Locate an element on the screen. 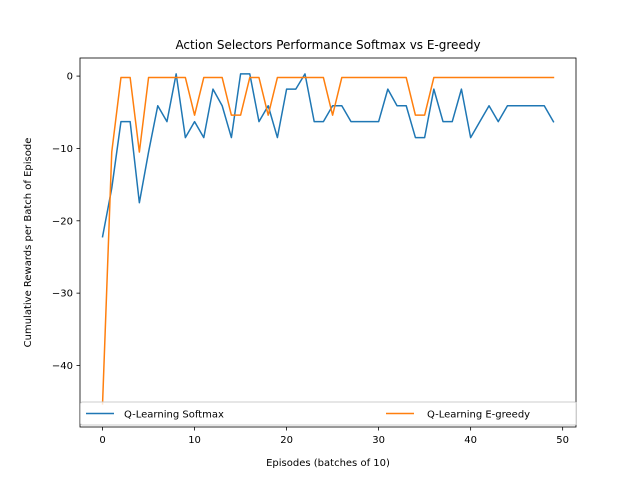 Image resolution: width=640 pixels, height=480 pixels. x-tick-label: 40 is located at coordinates (470, 440).